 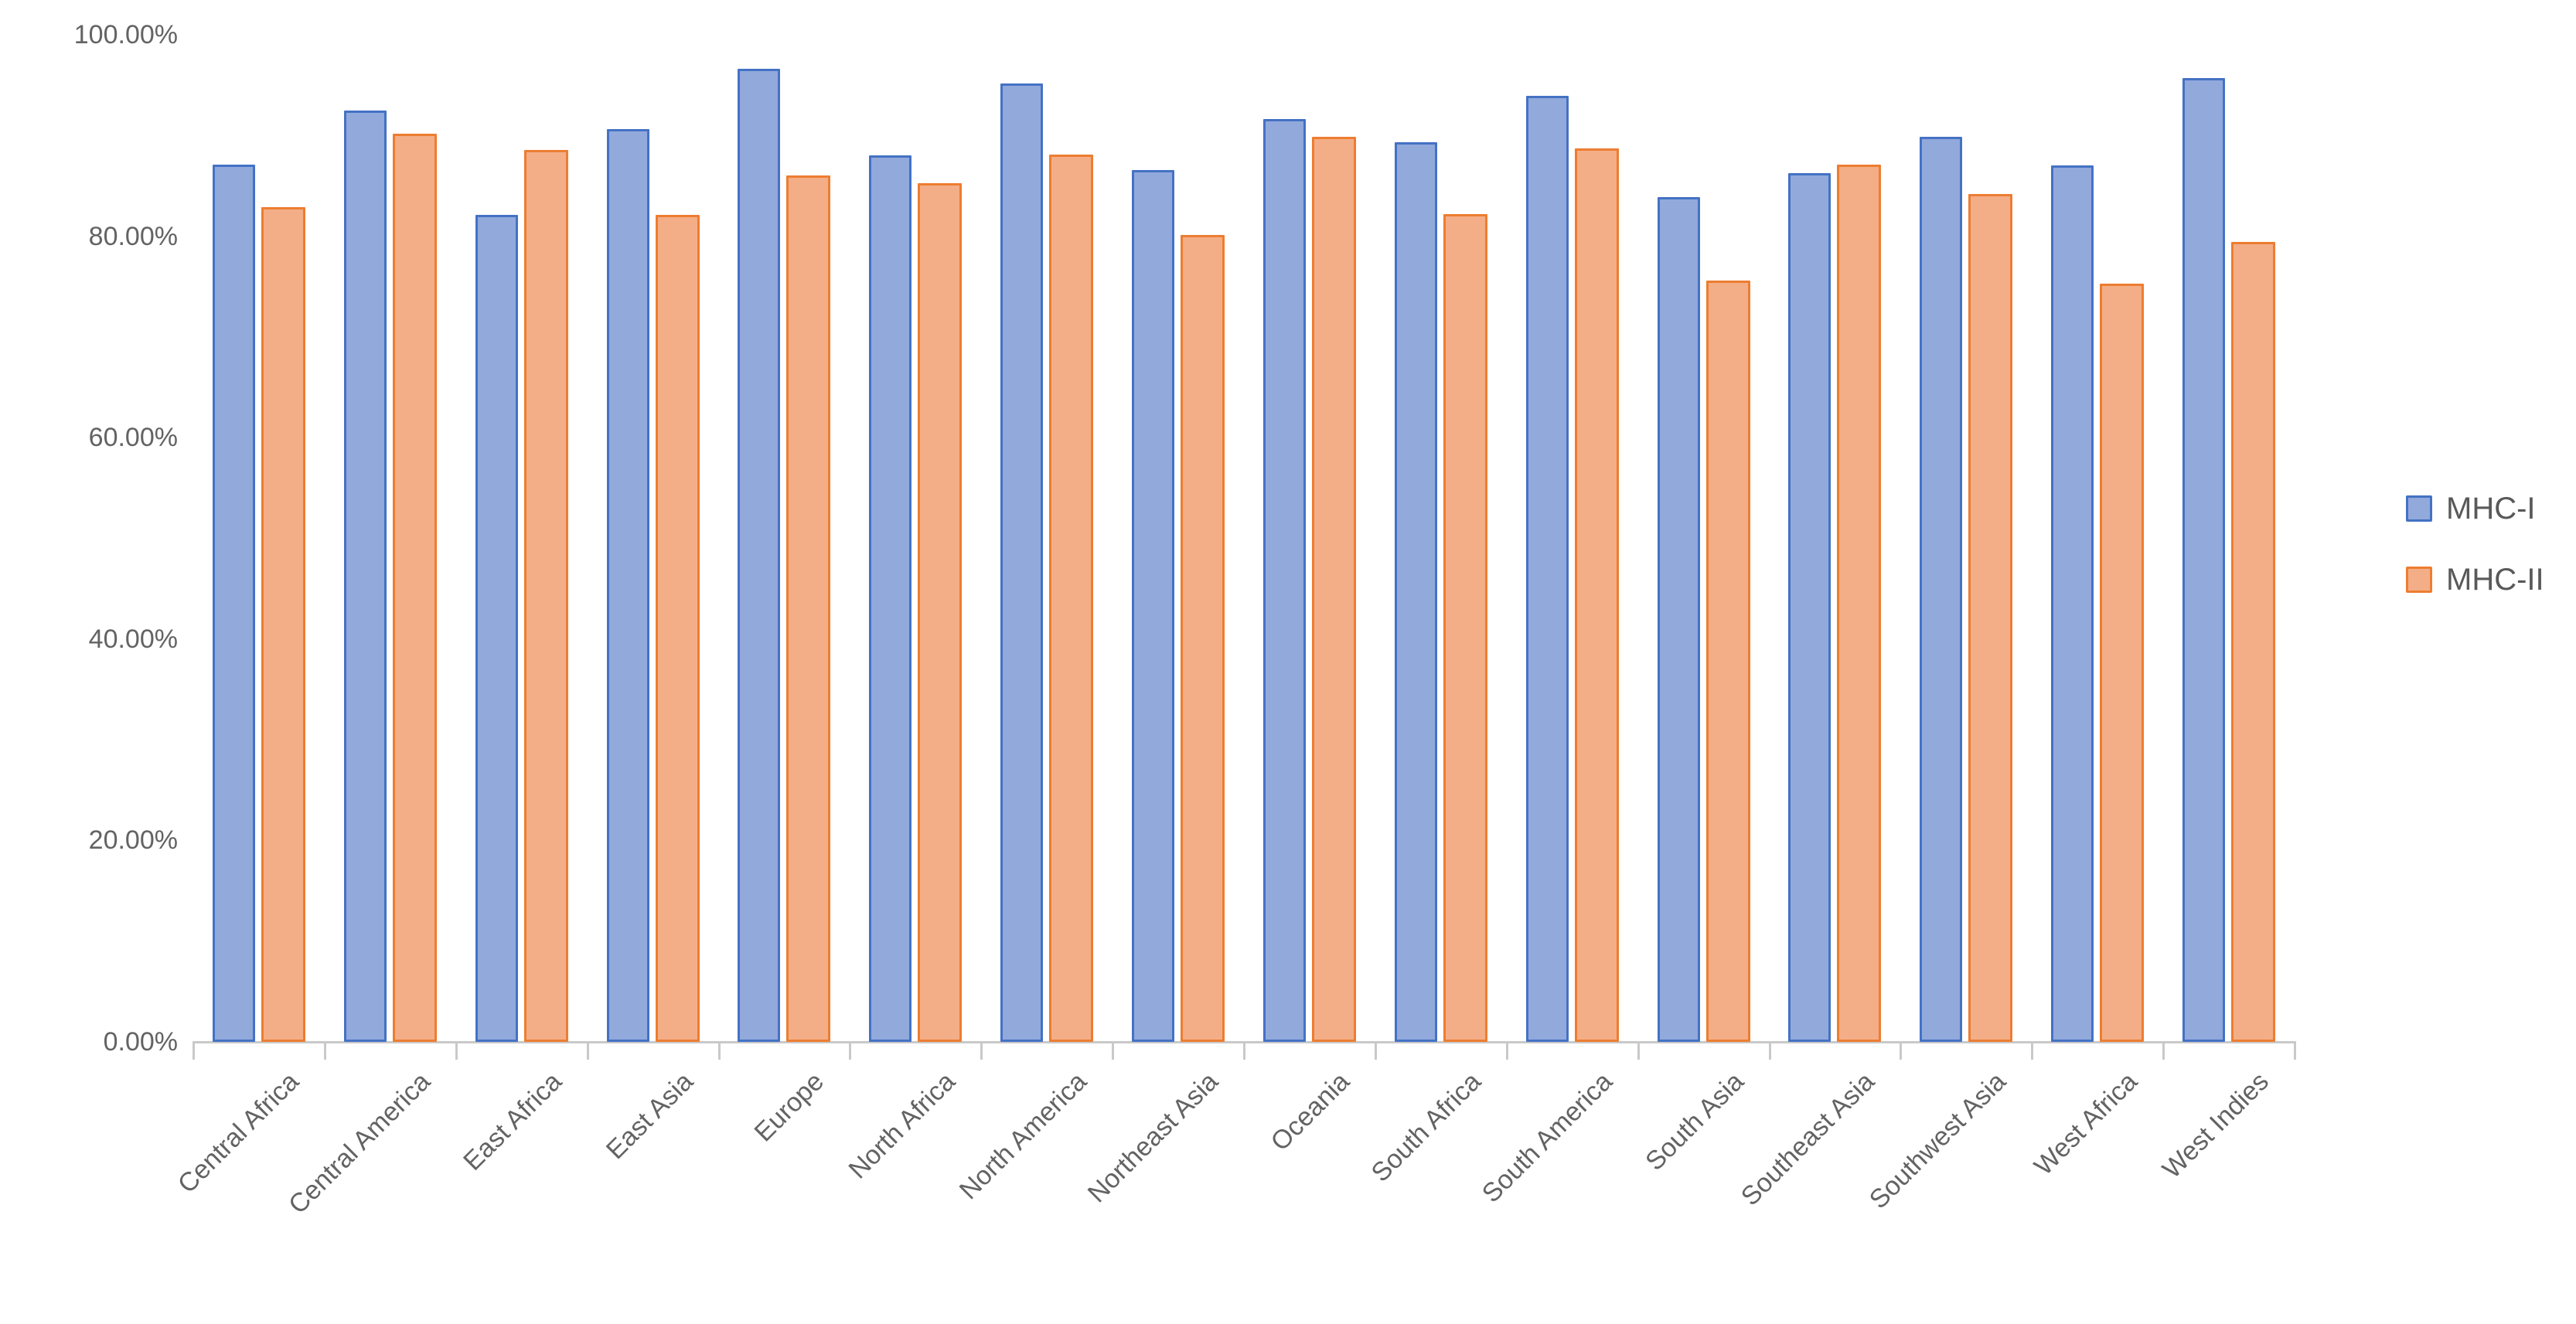 What do you see at coordinates (133, 639) in the screenshot?
I see `y-axis-tick-label: 40.00%` at bounding box center [133, 639].